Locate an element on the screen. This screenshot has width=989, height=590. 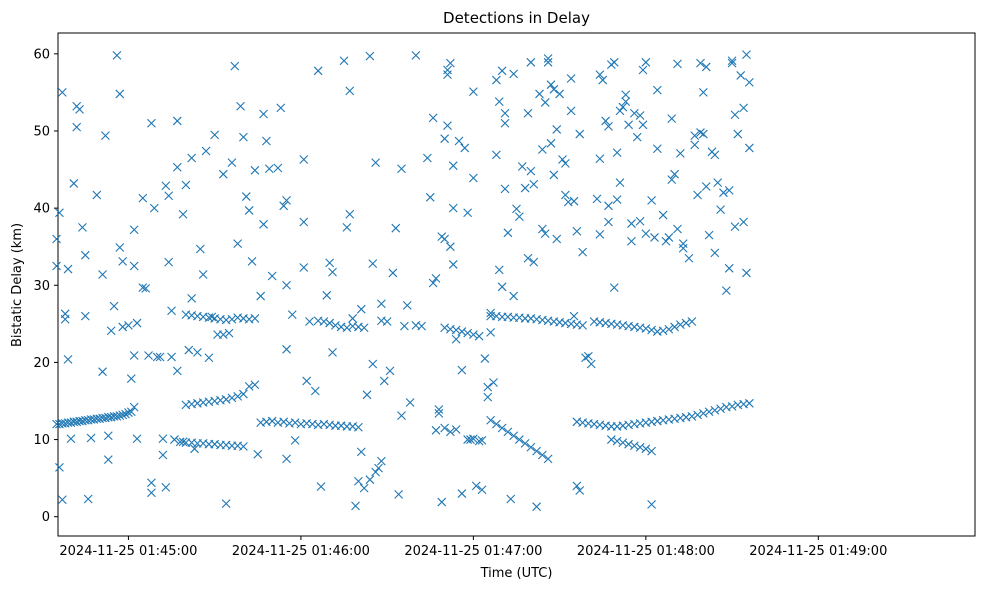
chart-title: Detections in Delay is located at coordinates (516, 18).